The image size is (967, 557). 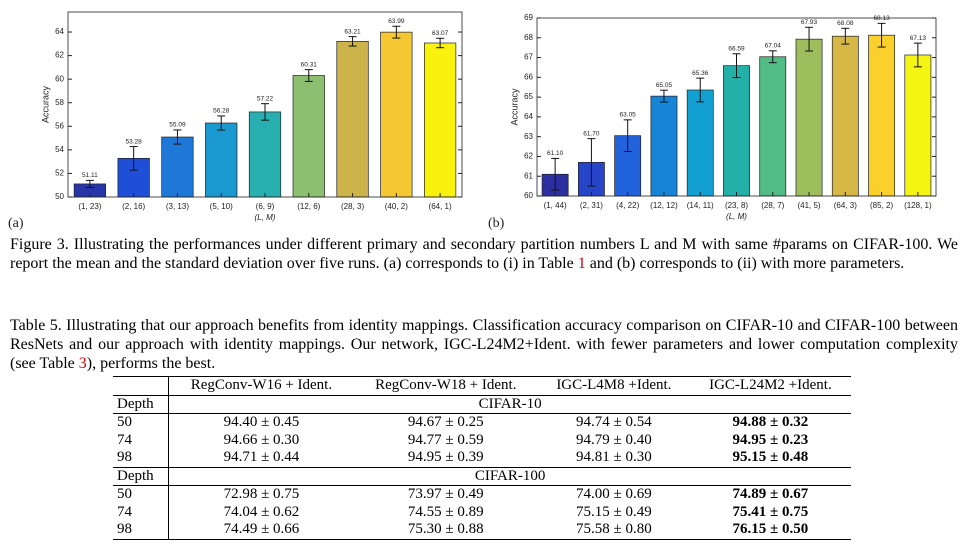 I want to click on accuracy-cell: 94.95 ± 0.39, so click(x=445, y=457).